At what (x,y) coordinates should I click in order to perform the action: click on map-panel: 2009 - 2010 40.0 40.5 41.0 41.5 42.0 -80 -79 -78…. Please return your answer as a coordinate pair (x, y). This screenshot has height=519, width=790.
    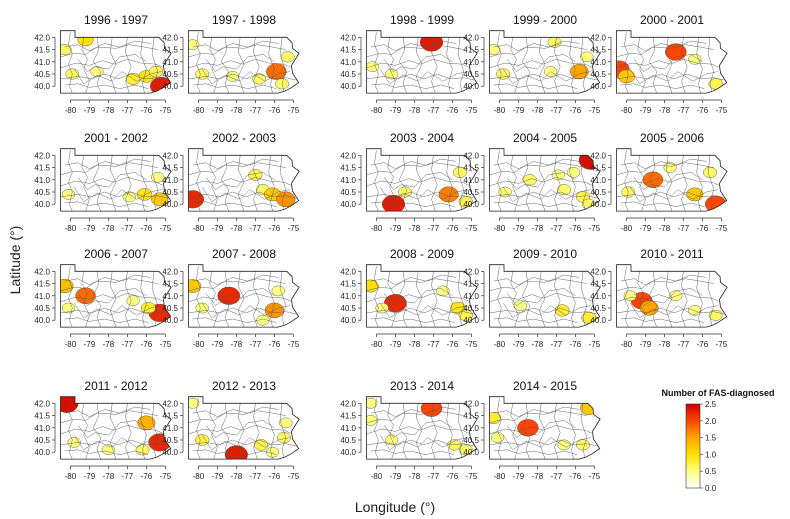
    Looking at the image, I should click on (531, 298).